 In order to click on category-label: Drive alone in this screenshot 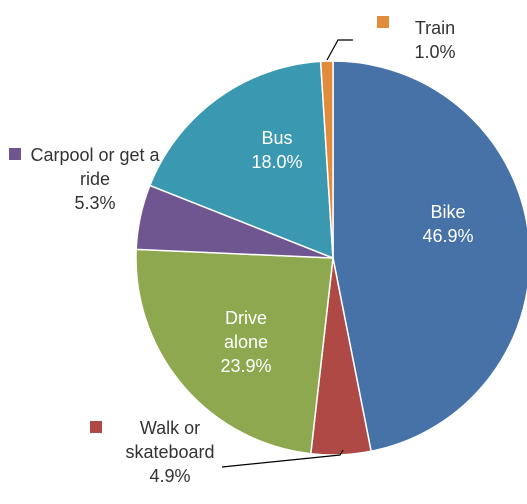, I will do `click(246, 330)`.